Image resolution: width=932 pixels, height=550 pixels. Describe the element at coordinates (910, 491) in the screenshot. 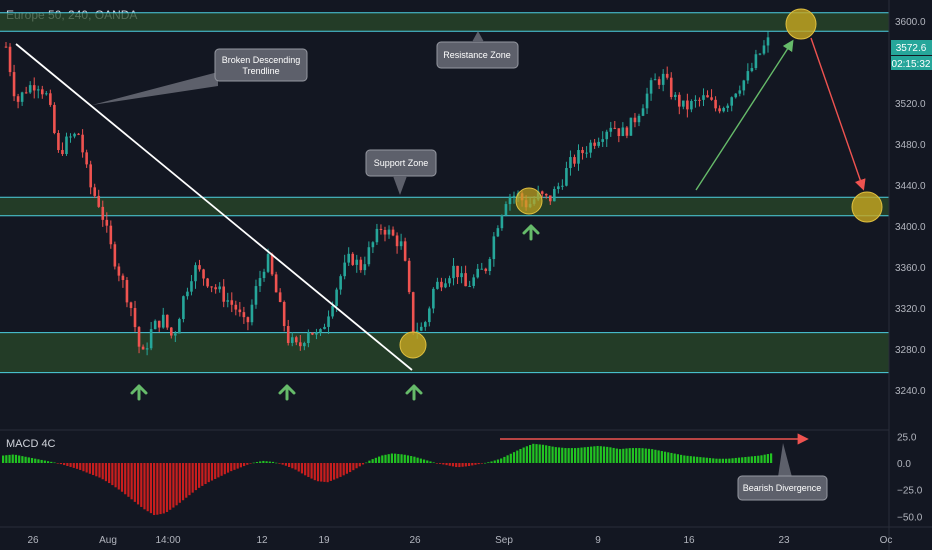

I see `macd-tick-label: −25.0` at that location.